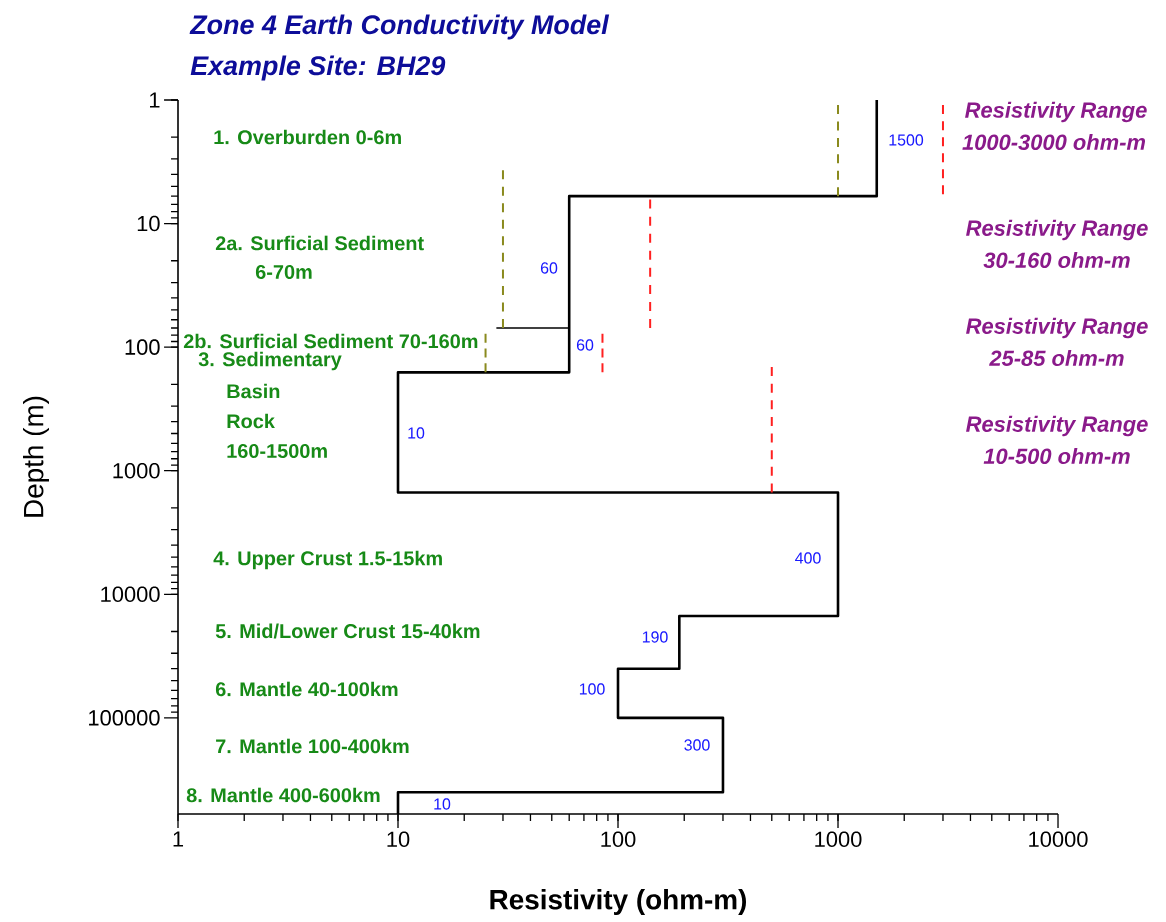  Describe the element at coordinates (1054, 142) in the screenshot. I see `annotation: 1000-3000 ohm-m` at that location.